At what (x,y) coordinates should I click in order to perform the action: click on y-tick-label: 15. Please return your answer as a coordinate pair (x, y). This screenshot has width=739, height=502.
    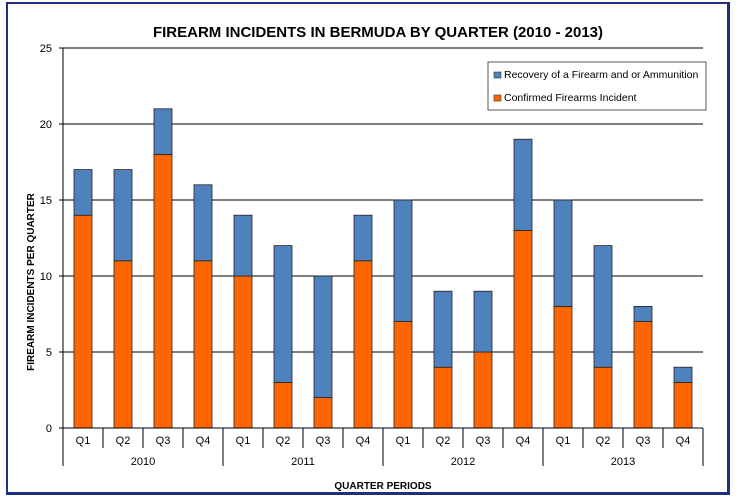
    Looking at the image, I should click on (46, 201).